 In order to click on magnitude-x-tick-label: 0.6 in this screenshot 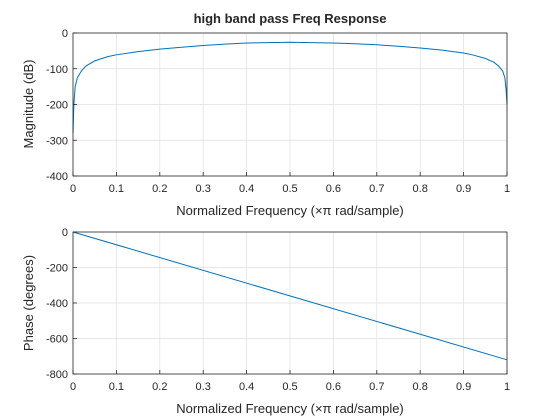, I will do `click(333, 189)`.